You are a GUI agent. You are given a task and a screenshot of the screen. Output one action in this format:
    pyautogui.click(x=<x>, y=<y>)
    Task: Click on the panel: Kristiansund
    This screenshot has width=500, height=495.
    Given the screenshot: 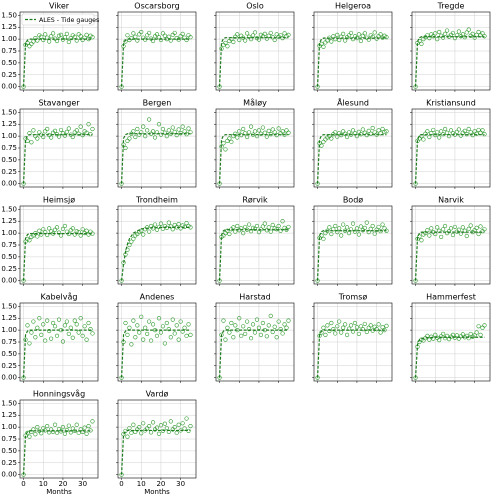 What is the action you would take?
    pyautogui.click(x=450, y=144)
    